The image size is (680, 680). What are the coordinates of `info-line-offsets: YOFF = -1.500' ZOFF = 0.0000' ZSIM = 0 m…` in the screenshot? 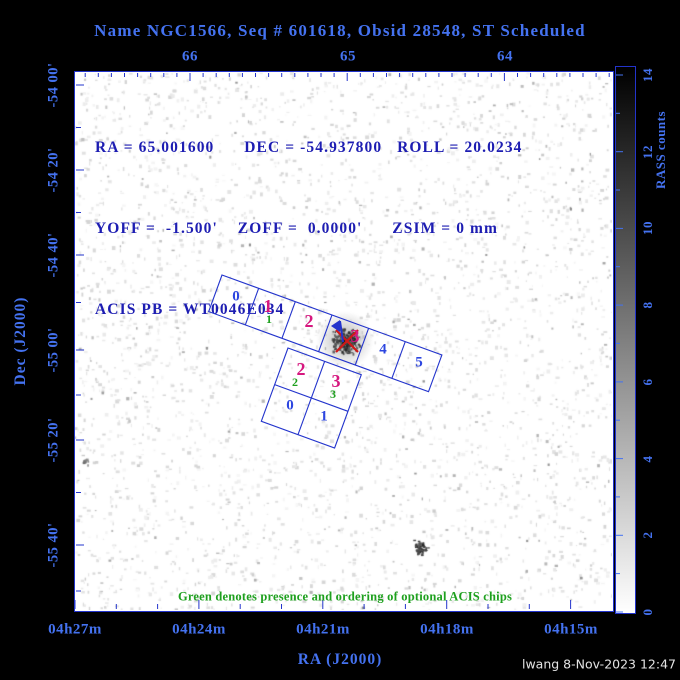 It's located at (297, 228).